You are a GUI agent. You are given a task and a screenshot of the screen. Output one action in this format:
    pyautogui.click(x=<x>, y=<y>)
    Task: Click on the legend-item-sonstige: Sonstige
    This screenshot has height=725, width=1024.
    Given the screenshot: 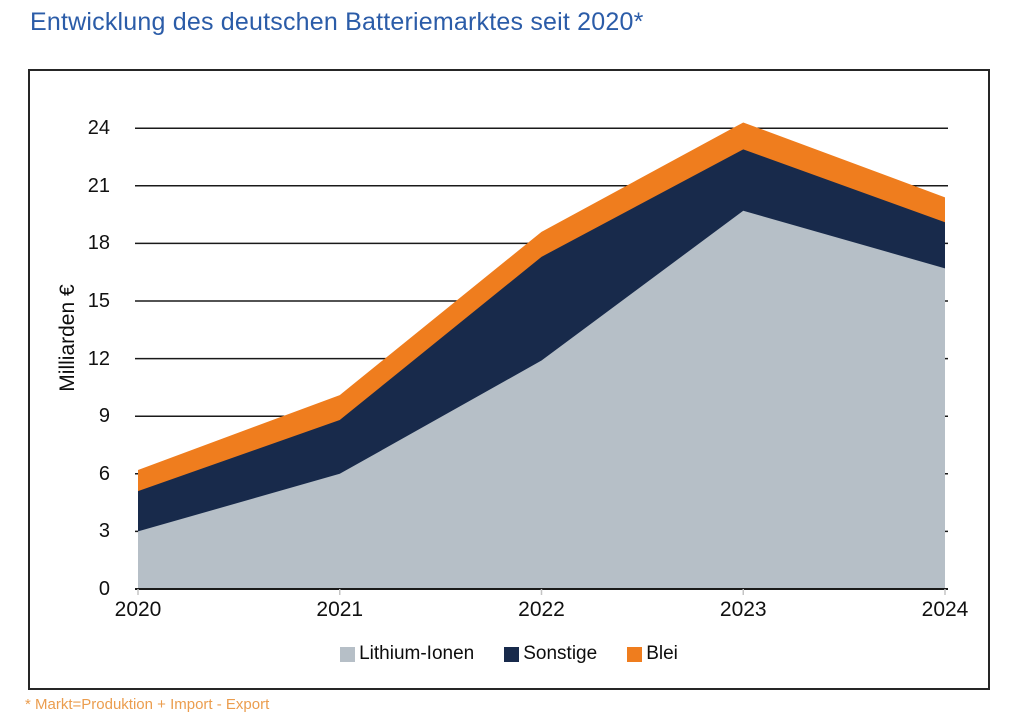 What is the action you would take?
    pyautogui.click(x=550, y=654)
    